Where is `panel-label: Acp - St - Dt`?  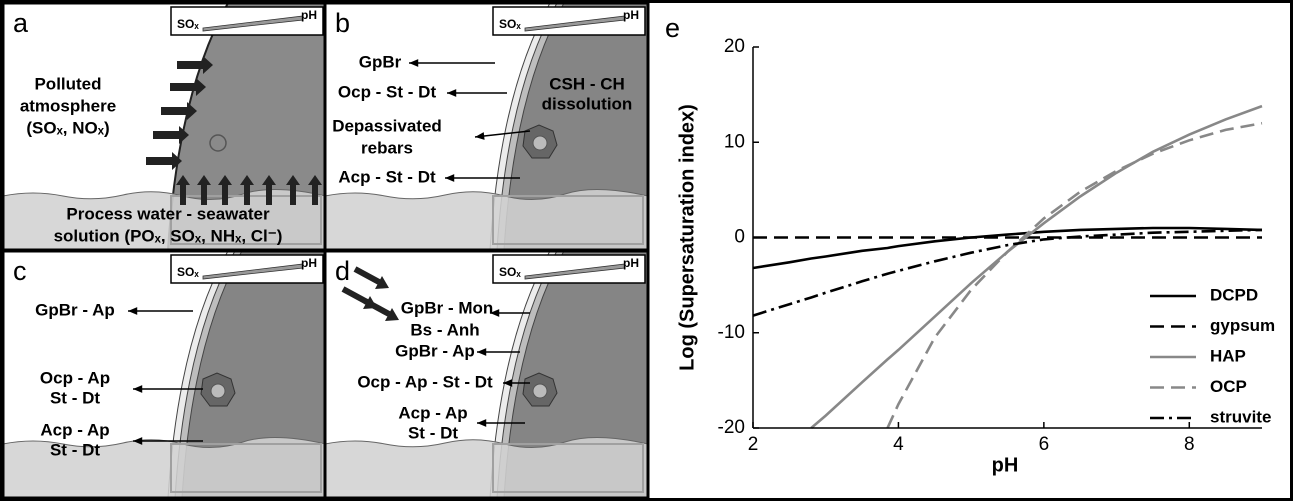 panel-label: Acp - St - Dt is located at coordinates (387, 176).